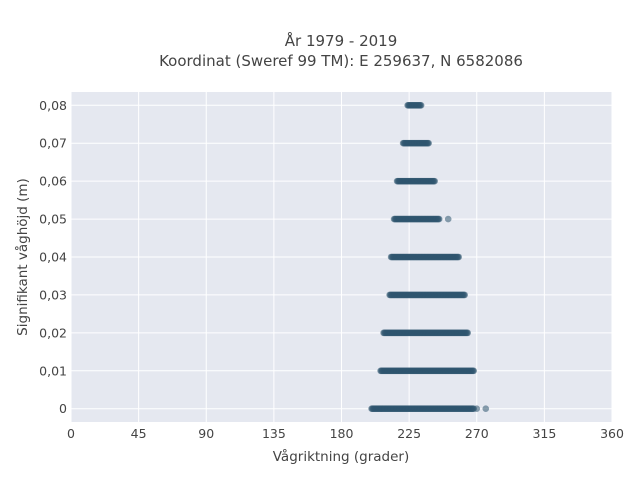 This screenshot has width=640, height=484. What do you see at coordinates (341, 456) in the screenshot?
I see `x-axis-title: Vågriktning (grader)` at bounding box center [341, 456].